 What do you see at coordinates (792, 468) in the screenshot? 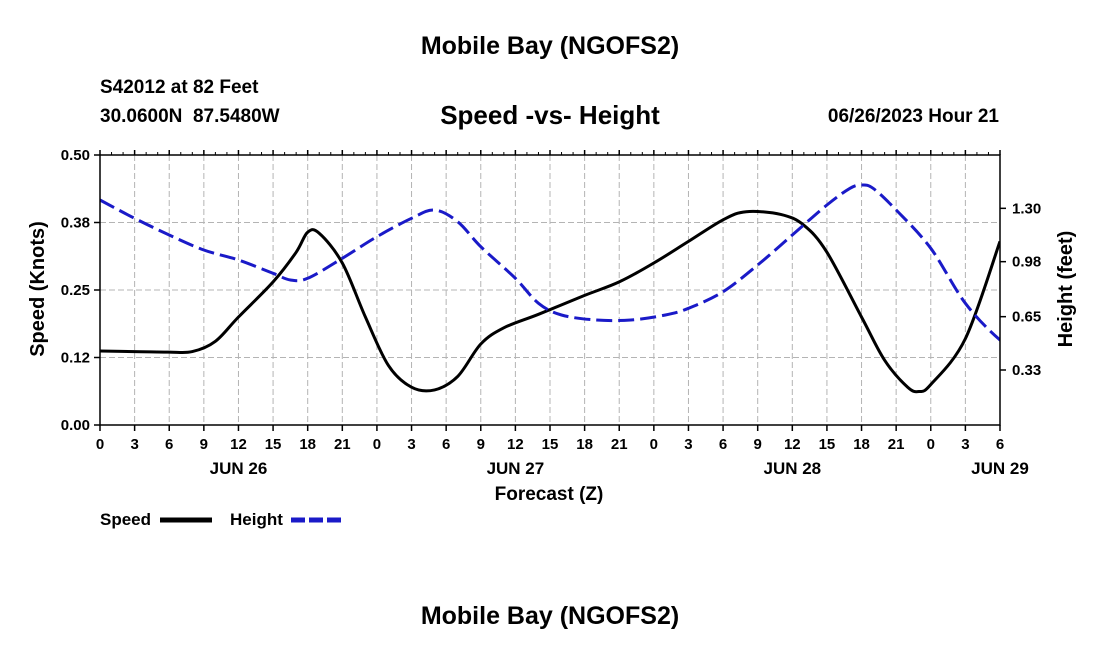
I see `date-label: JUN 28` at bounding box center [792, 468].